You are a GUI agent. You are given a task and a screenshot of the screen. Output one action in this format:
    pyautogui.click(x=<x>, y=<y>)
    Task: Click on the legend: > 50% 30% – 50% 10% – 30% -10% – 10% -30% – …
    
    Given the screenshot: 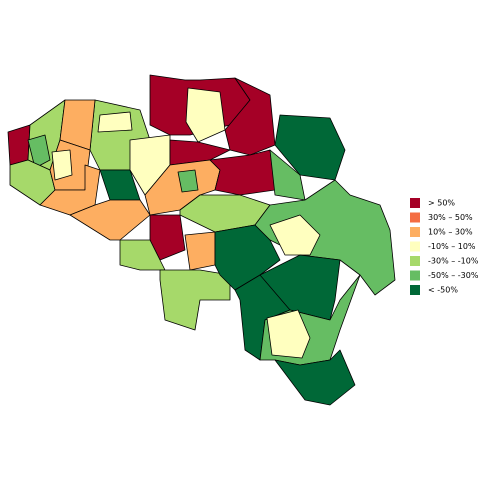 What is the action you would take?
    pyautogui.click(x=444, y=246)
    